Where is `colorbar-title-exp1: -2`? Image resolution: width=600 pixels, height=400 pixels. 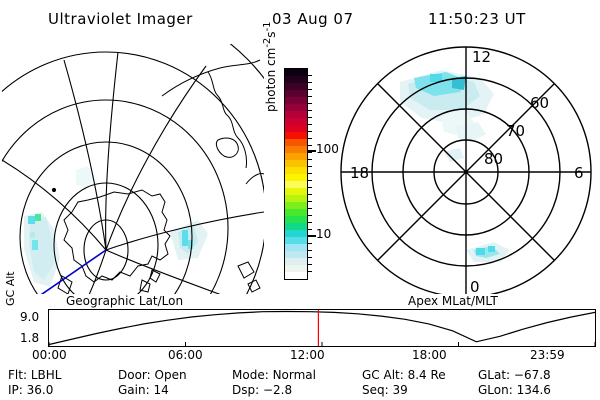 colorbar-title-exp1: -2 is located at coordinates (267, 42).